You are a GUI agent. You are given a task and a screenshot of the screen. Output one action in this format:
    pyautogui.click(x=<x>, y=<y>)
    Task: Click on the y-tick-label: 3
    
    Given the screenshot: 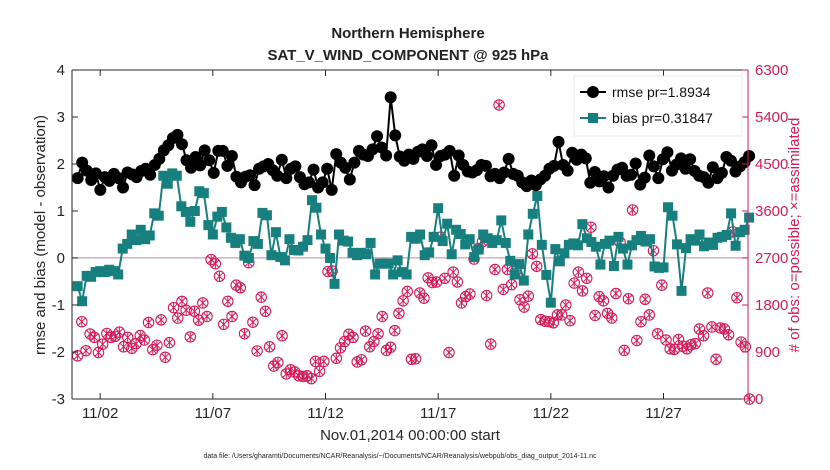 What is the action you would take?
    pyautogui.click(x=61, y=117)
    